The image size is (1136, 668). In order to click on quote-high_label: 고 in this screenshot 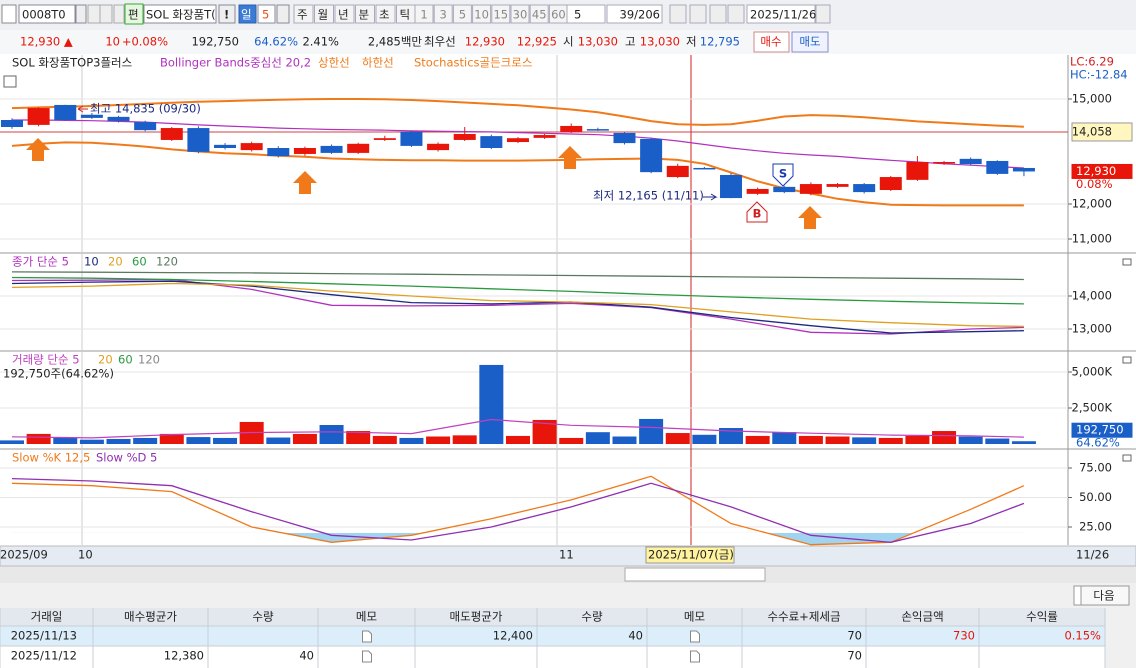, I will do `click(630, 42)`.